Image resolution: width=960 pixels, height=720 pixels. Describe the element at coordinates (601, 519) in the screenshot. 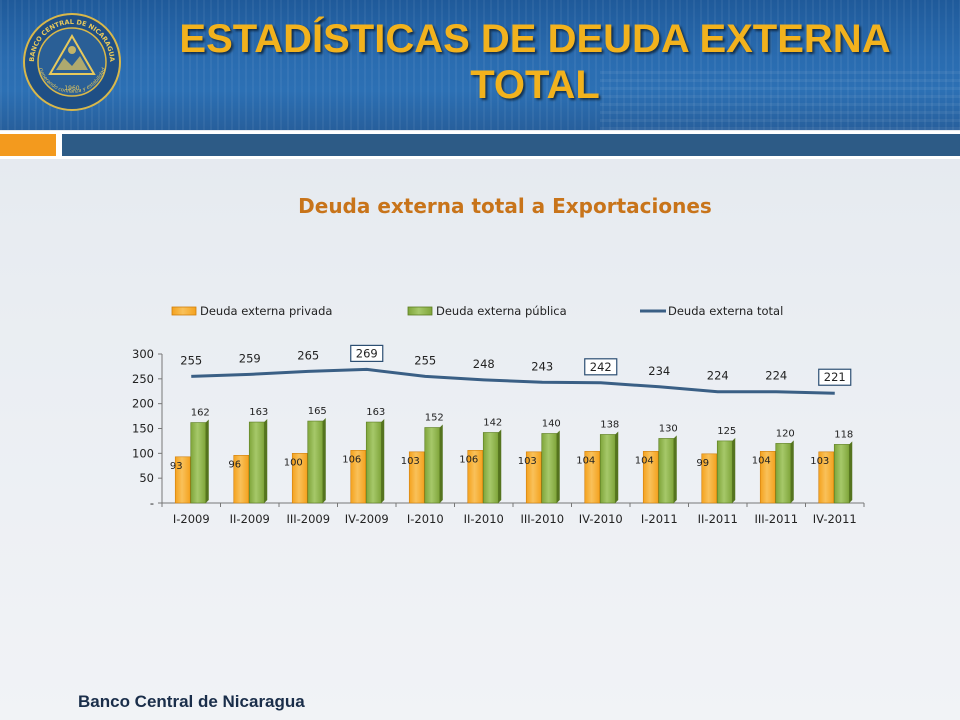

I see `x-tick-label: IV-2010` at that location.